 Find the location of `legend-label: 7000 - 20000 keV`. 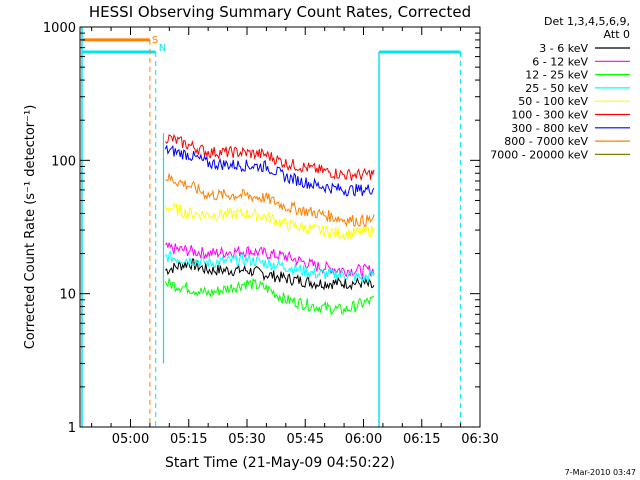

legend-label: 7000 - 20000 keV is located at coordinates (539, 154).